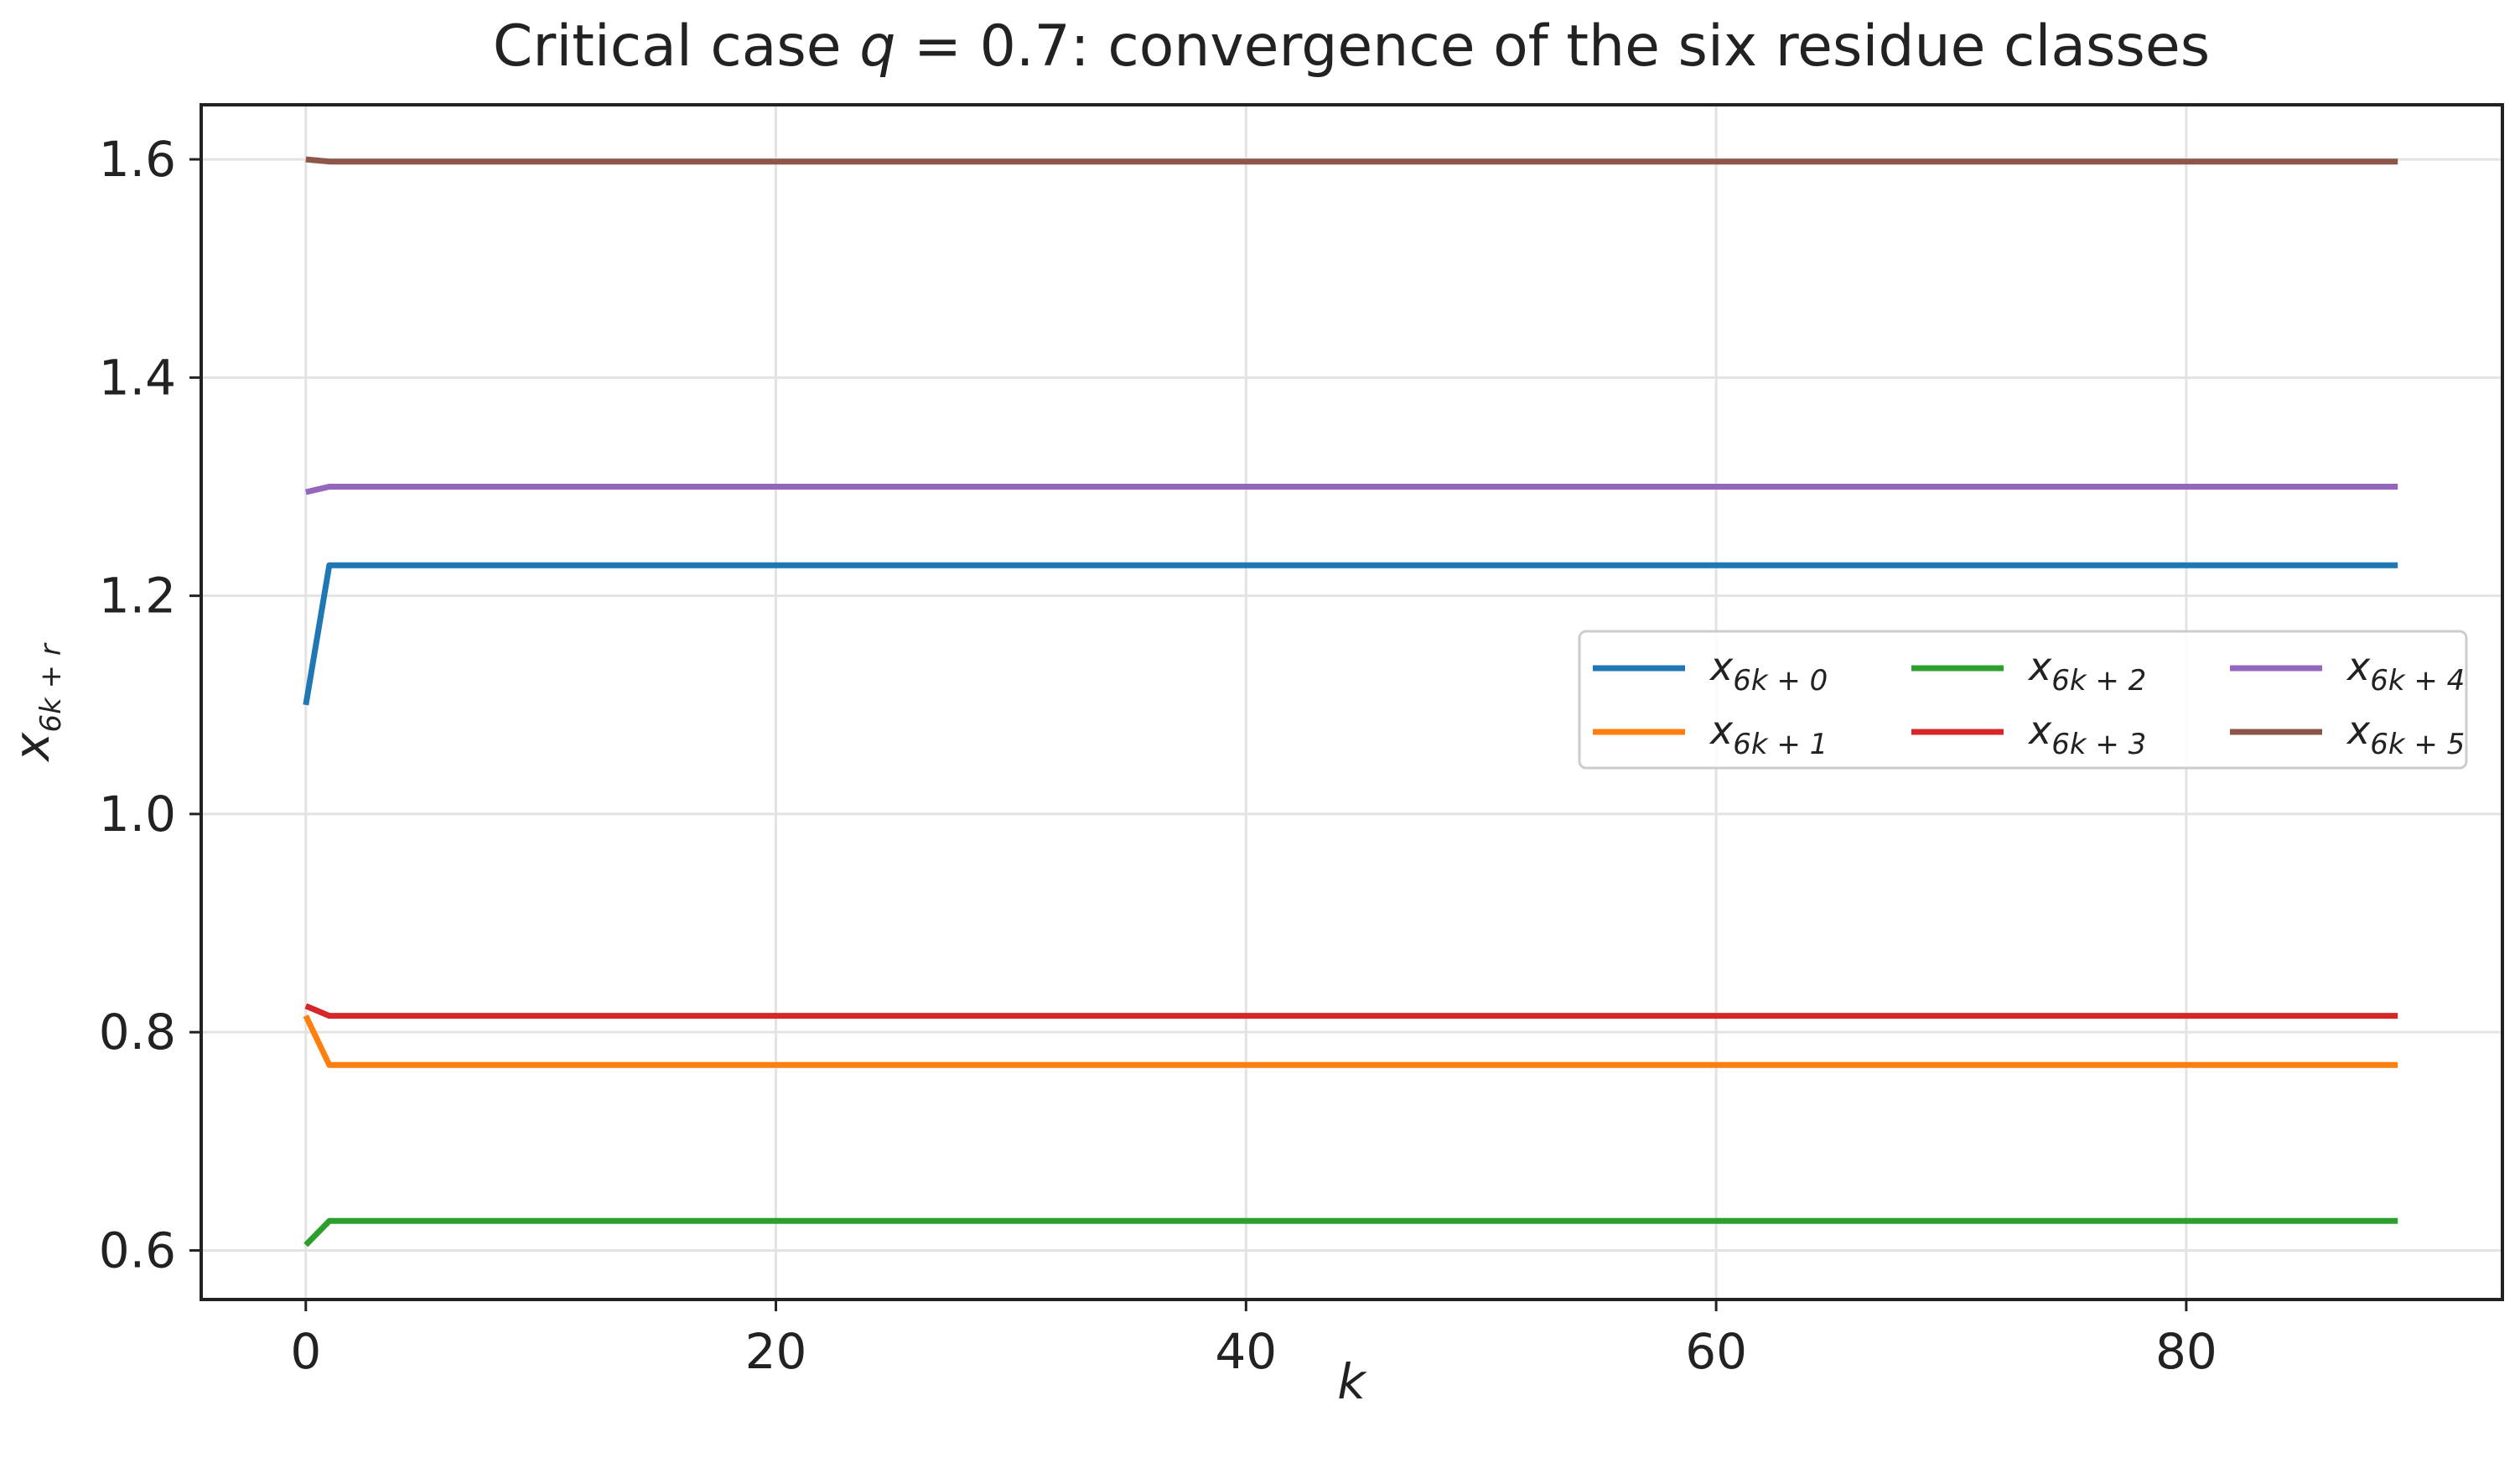  Describe the element at coordinates (137, 159) in the screenshot. I see `y-tick-label: 1.6` at that location.